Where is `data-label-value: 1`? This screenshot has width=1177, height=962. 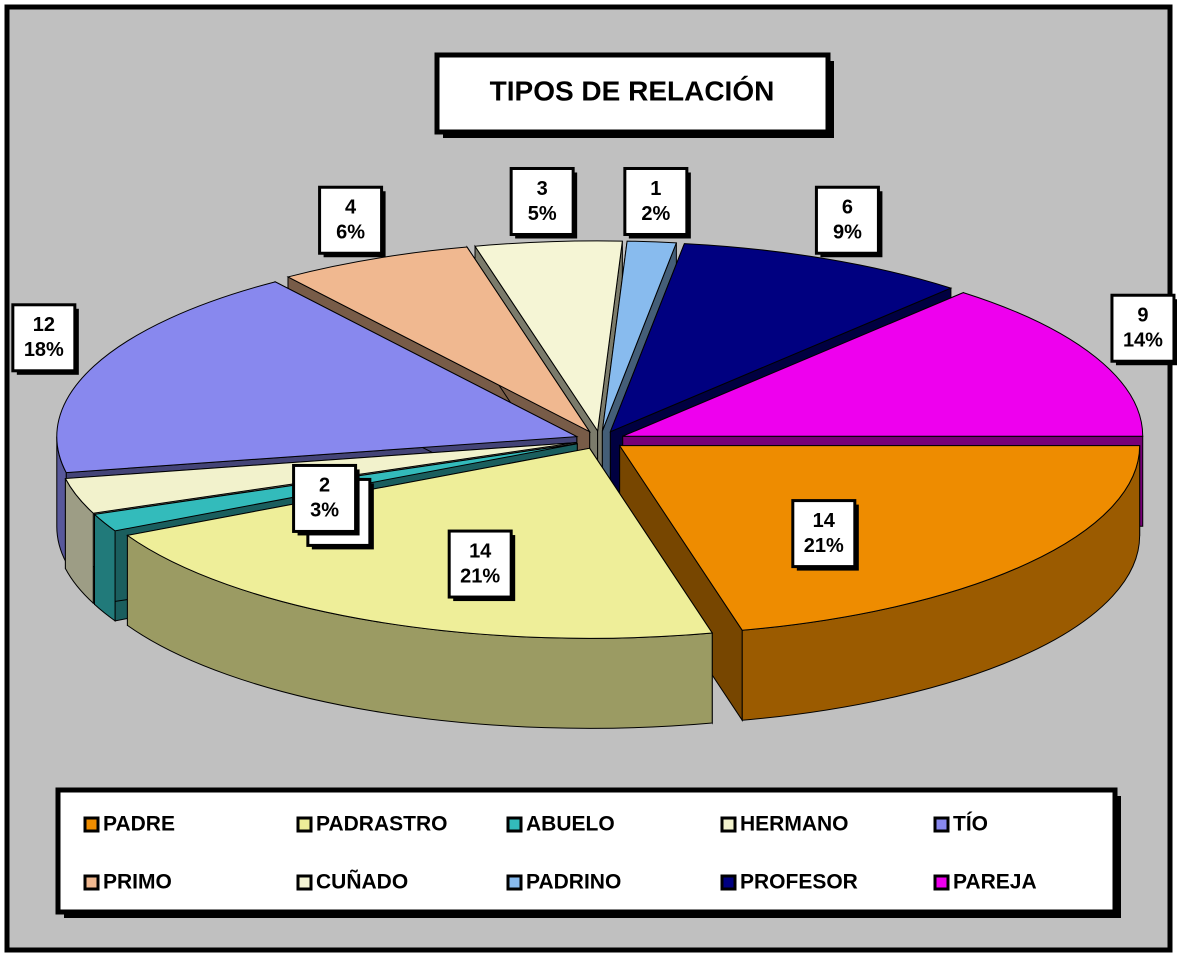 data-label-value: 1 is located at coordinates (655, 189).